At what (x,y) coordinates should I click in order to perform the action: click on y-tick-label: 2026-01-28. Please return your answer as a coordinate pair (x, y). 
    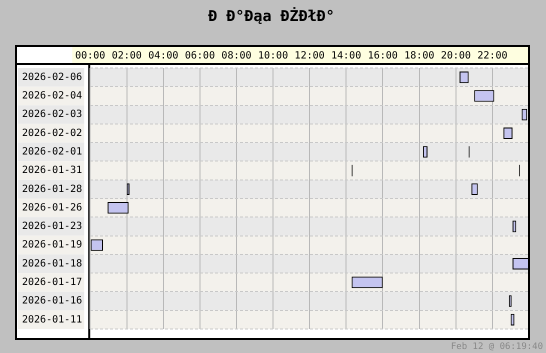
    Looking at the image, I should click on (52, 189).